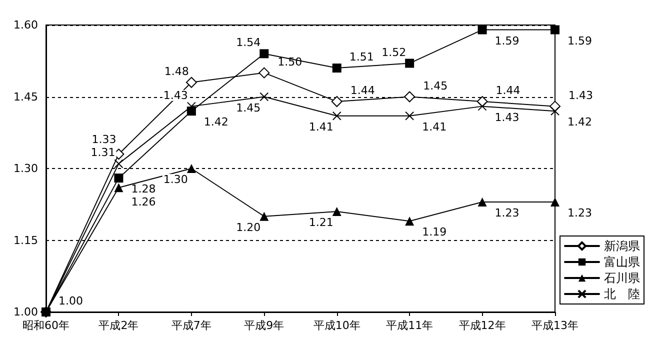  Describe the element at coordinates (264, 325) in the screenshot. I see `x-tick-label: 平成9年` at that location.